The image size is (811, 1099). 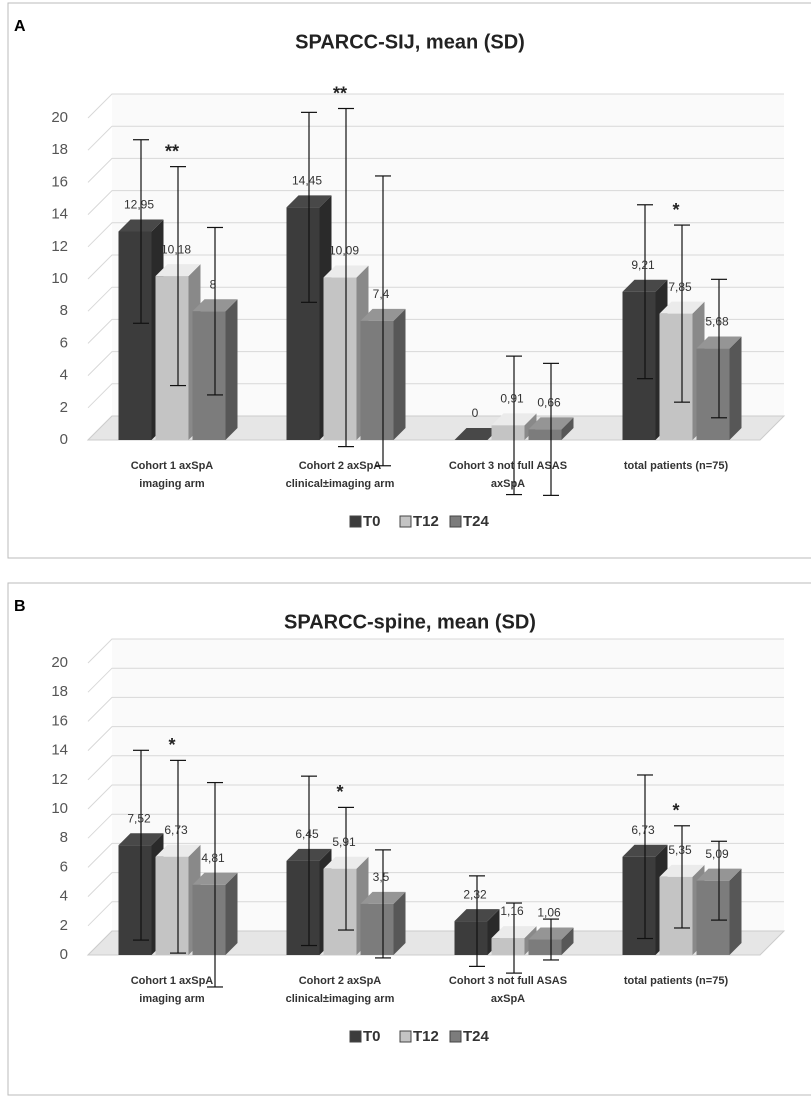 I want to click on chart-title: SPARCC-SIJ, mean (SD), so click(x=410, y=42).